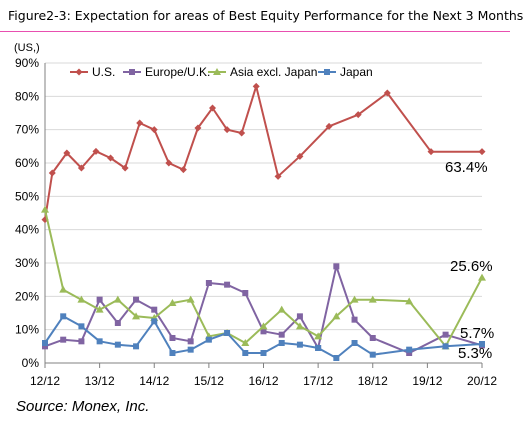  I want to click on y-tick-label: 70%, so click(27, 130).